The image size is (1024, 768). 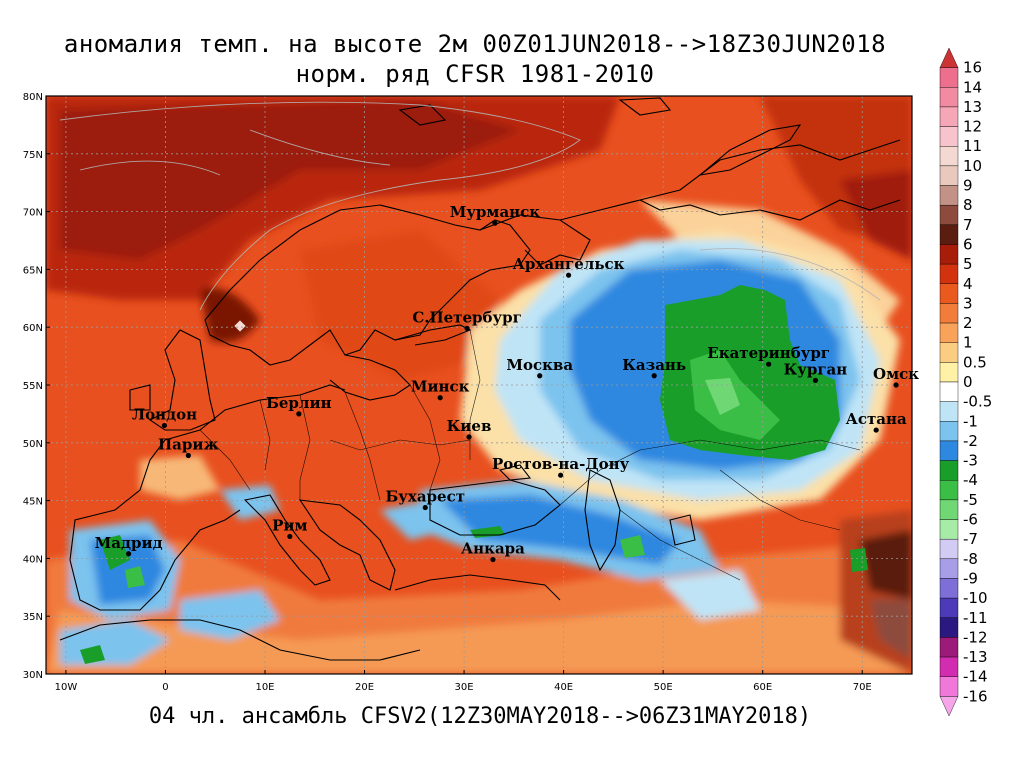 What do you see at coordinates (972, 146) in the screenshot?
I see `colorbar-label: 11` at bounding box center [972, 146].